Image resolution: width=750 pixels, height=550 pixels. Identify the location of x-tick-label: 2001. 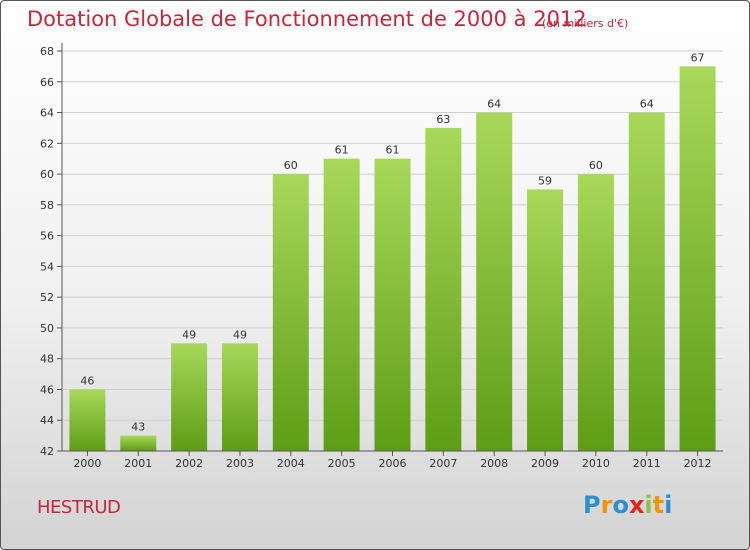
(138, 463).